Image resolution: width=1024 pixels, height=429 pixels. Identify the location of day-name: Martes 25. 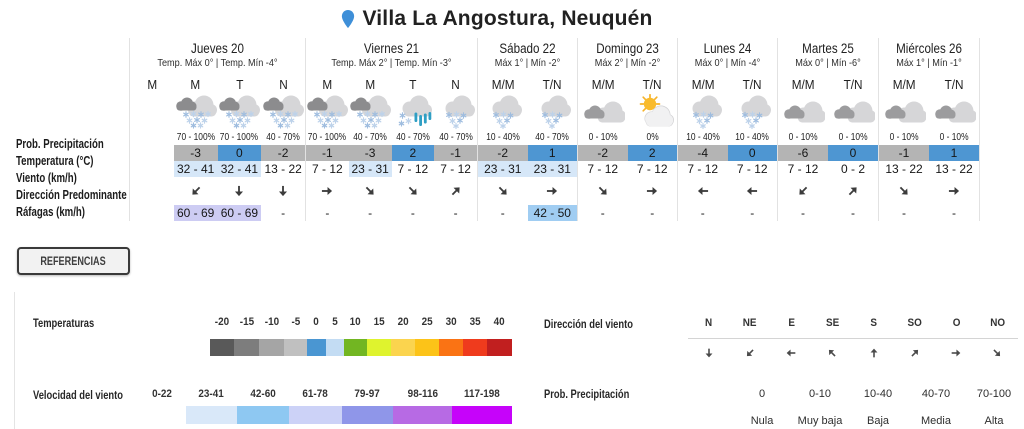
(828, 48).